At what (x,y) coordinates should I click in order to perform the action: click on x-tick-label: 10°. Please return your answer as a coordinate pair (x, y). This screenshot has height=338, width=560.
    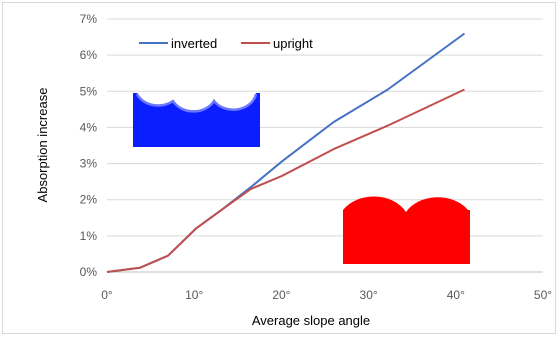
    Looking at the image, I should click on (194, 295).